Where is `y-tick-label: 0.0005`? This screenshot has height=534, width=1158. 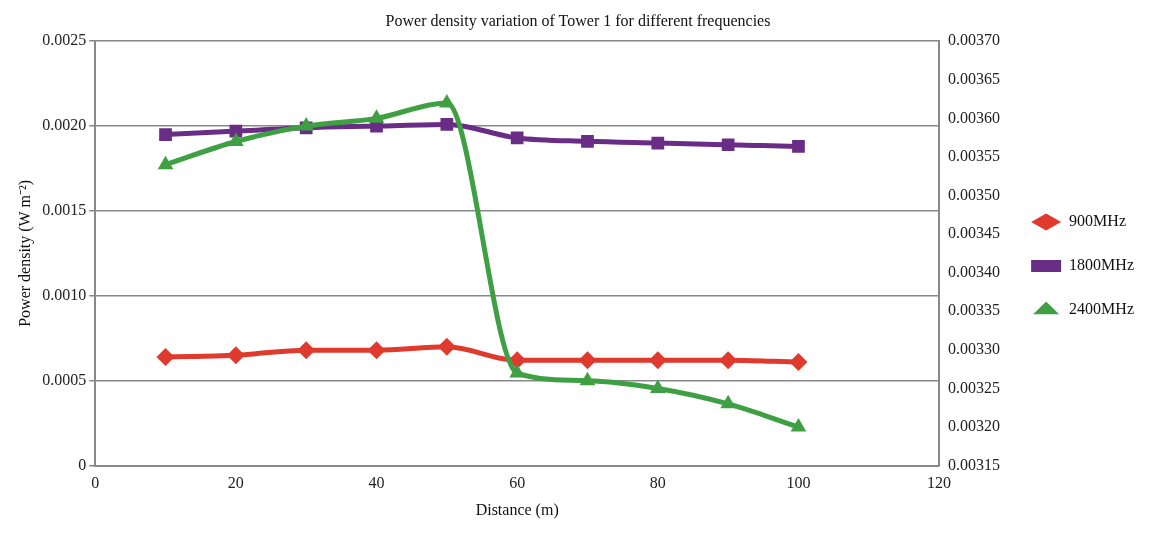
y-tick-label: 0.0005 is located at coordinates (64, 379).